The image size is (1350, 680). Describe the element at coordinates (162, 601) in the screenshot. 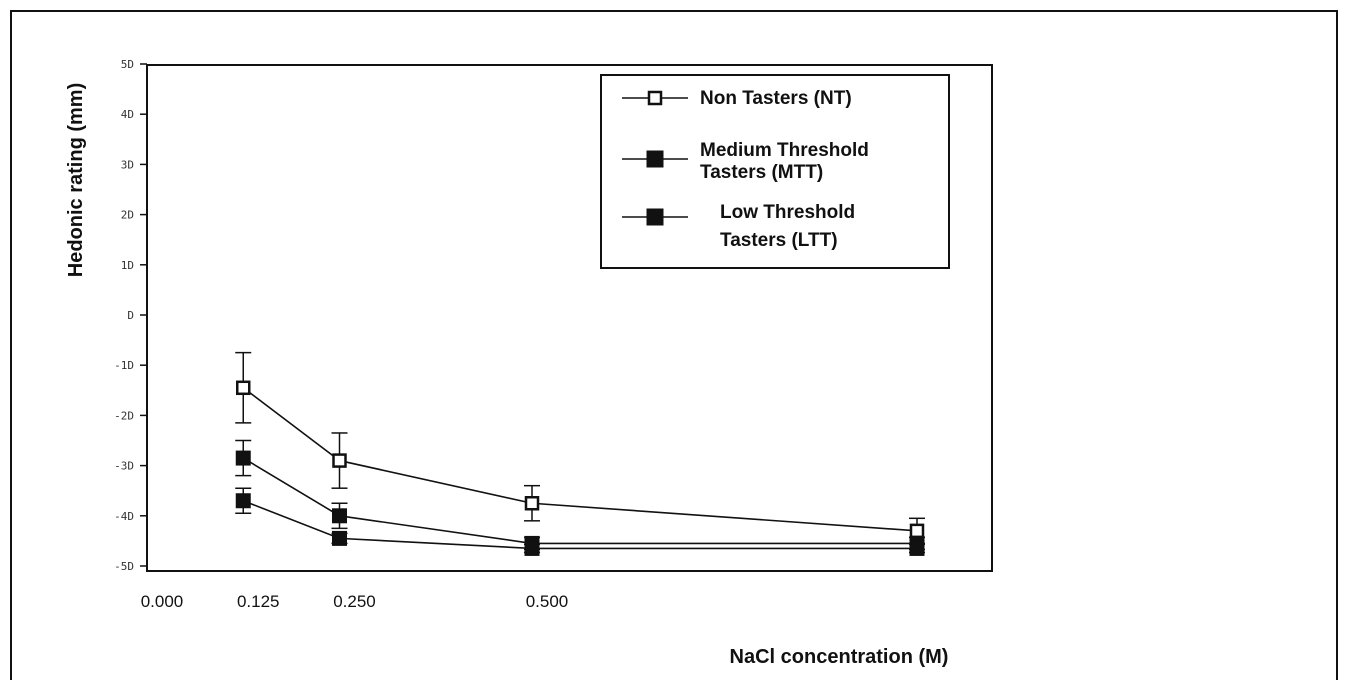

I see `x-tick-label: 0.000` at that location.